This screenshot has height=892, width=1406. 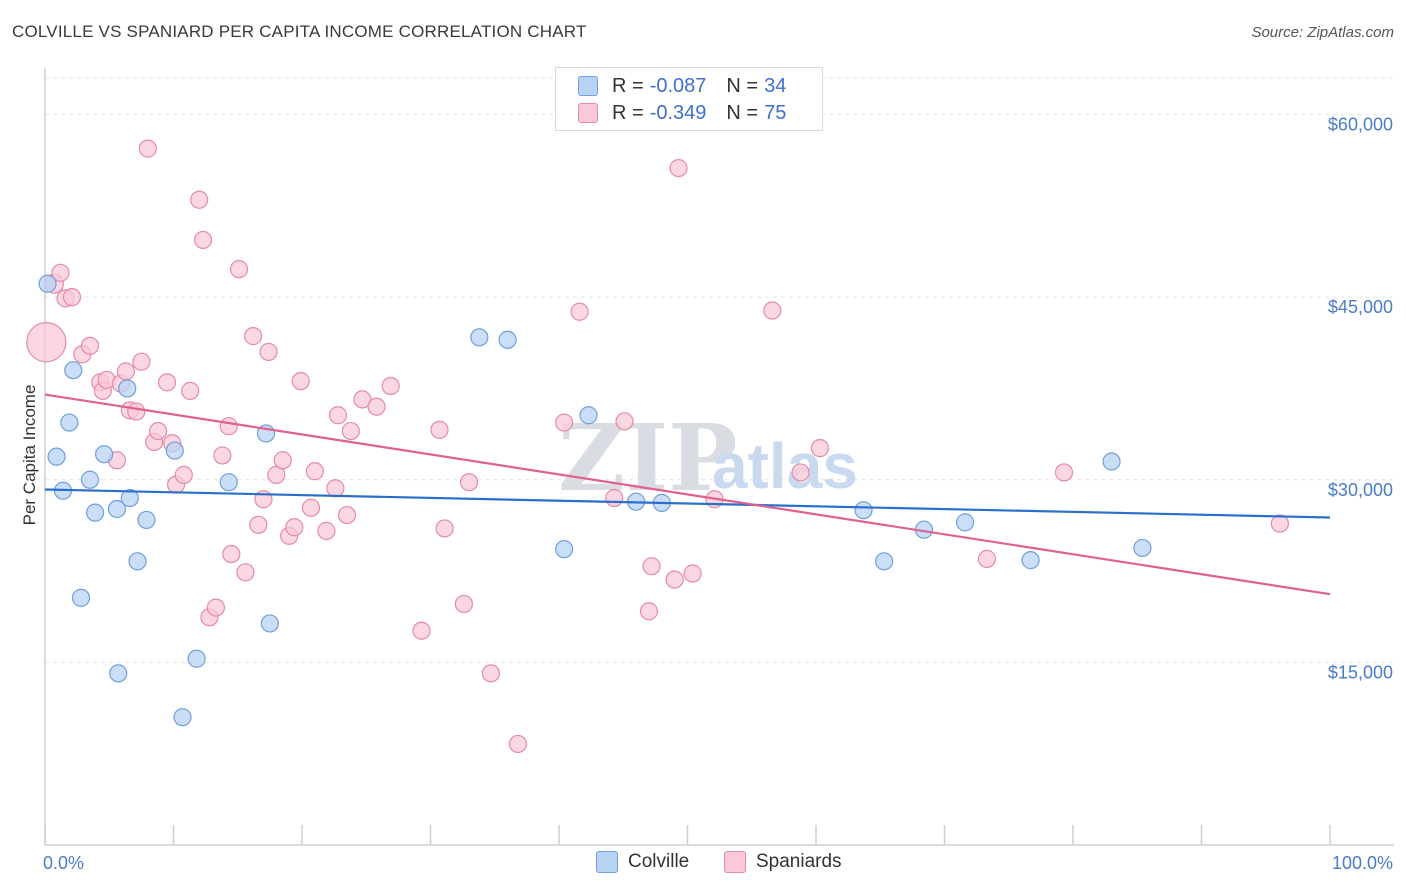 What do you see at coordinates (689, 99) in the screenshot?
I see `stats-legend: R = -0.087 N = 34 R = -0.349 N = 75` at bounding box center [689, 99].